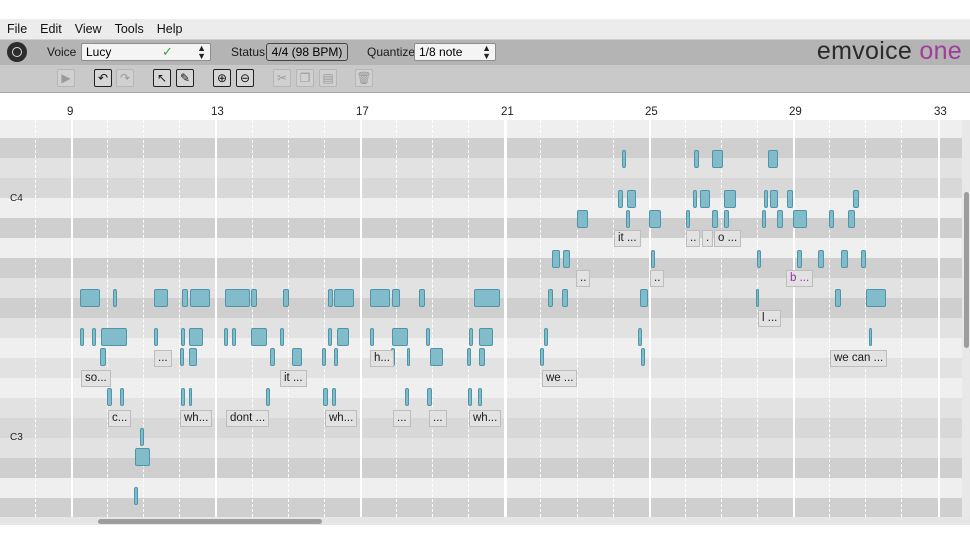  What do you see at coordinates (364, 78) in the screenshot?
I see `delete-button: 🗑` at bounding box center [364, 78].